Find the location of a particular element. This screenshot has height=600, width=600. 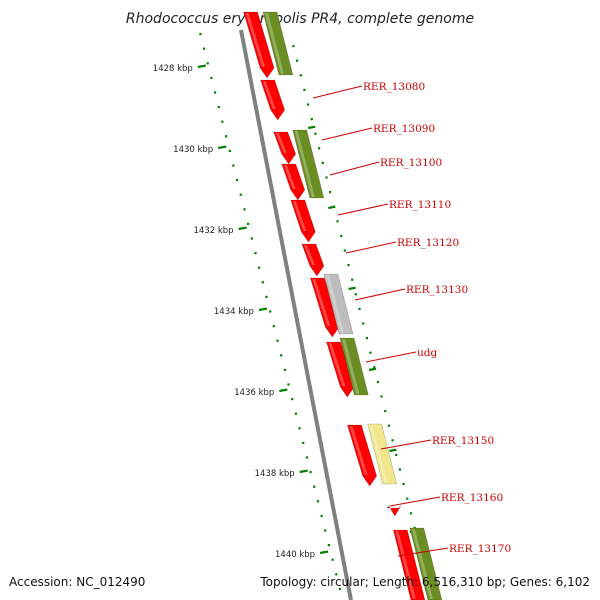

gene-label: RER_13160 is located at coordinates (472, 498).